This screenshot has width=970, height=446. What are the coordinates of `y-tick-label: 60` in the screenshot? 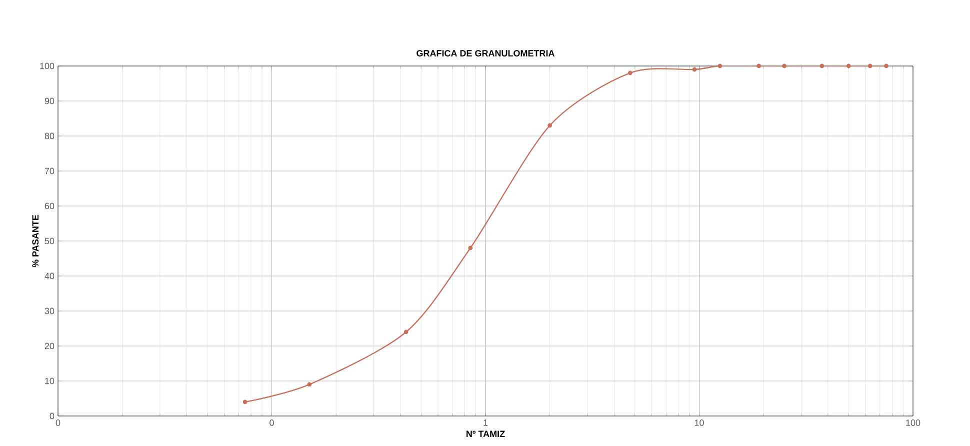 It's located at (49, 206).